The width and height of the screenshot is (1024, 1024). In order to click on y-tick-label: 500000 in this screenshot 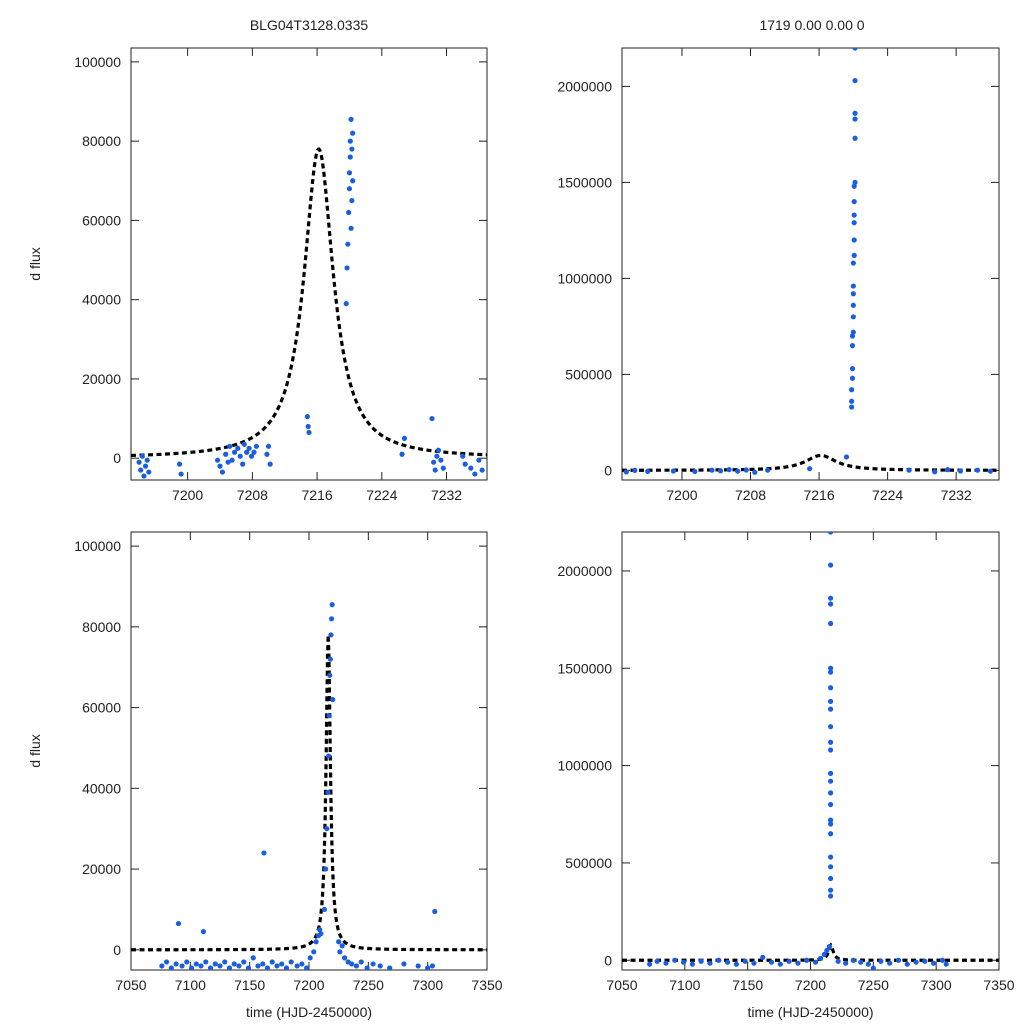, I will do `click(588, 863)`.